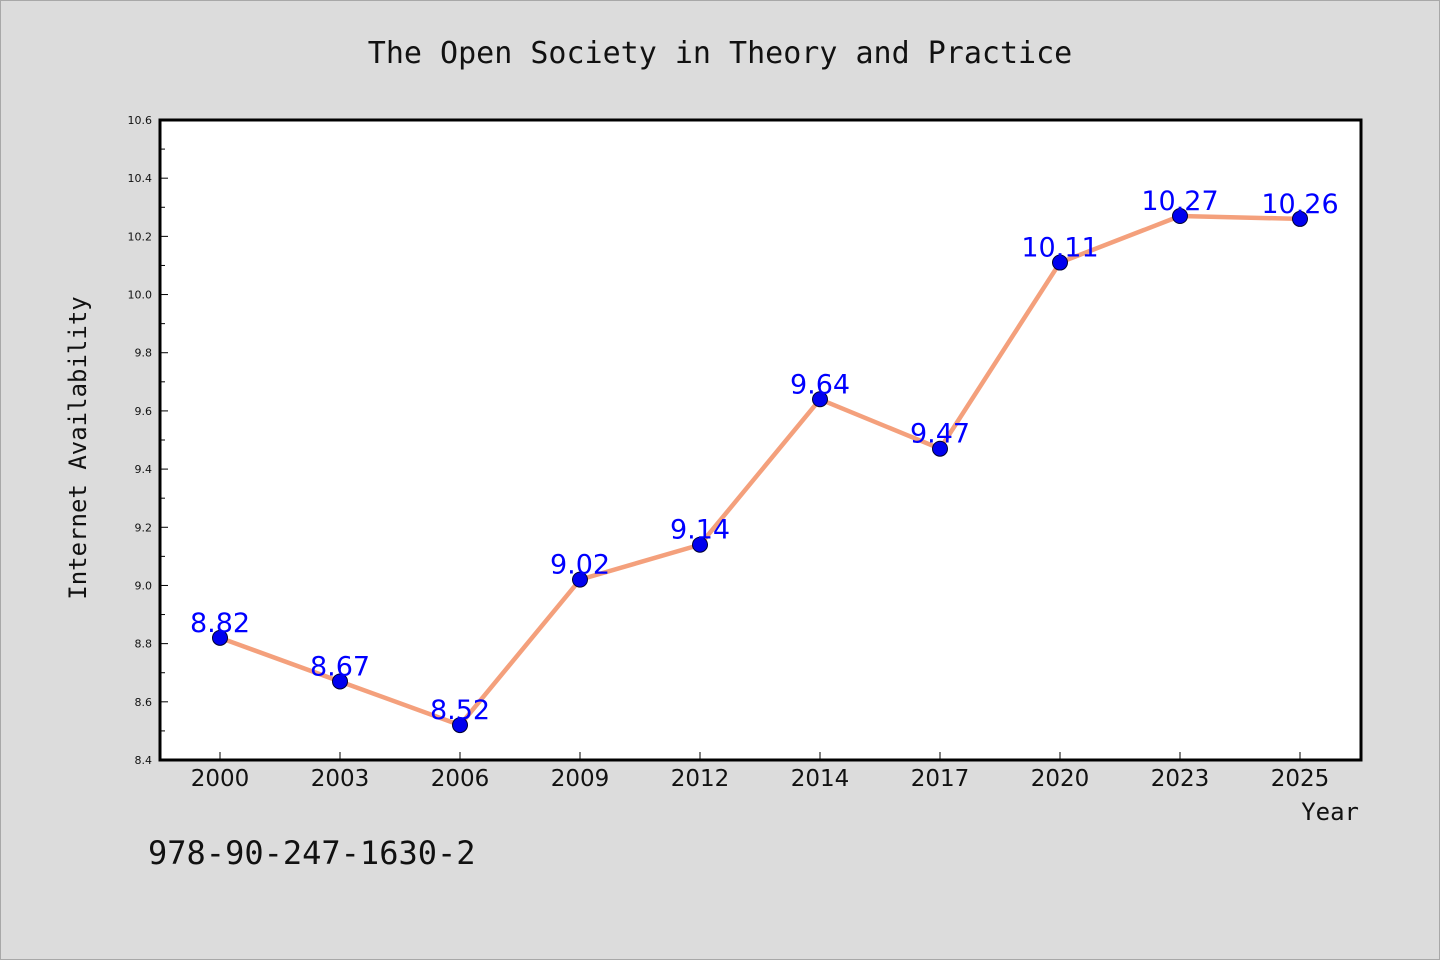 The height and width of the screenshot is (960, 1440). I want to click on x-tick-label: 2006, so click(460, 779).